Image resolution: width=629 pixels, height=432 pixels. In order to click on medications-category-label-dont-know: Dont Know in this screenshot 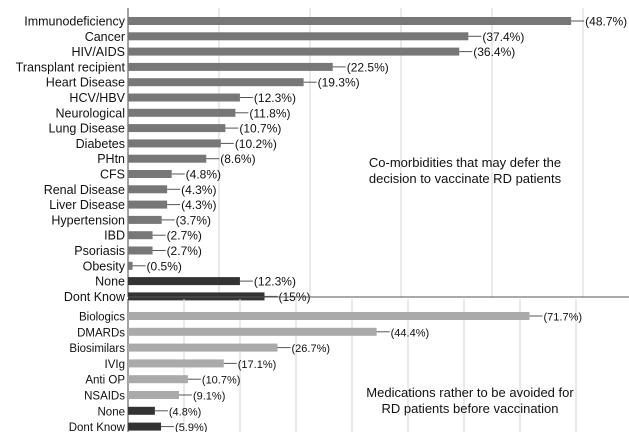, I will do `click(97, 427)`.